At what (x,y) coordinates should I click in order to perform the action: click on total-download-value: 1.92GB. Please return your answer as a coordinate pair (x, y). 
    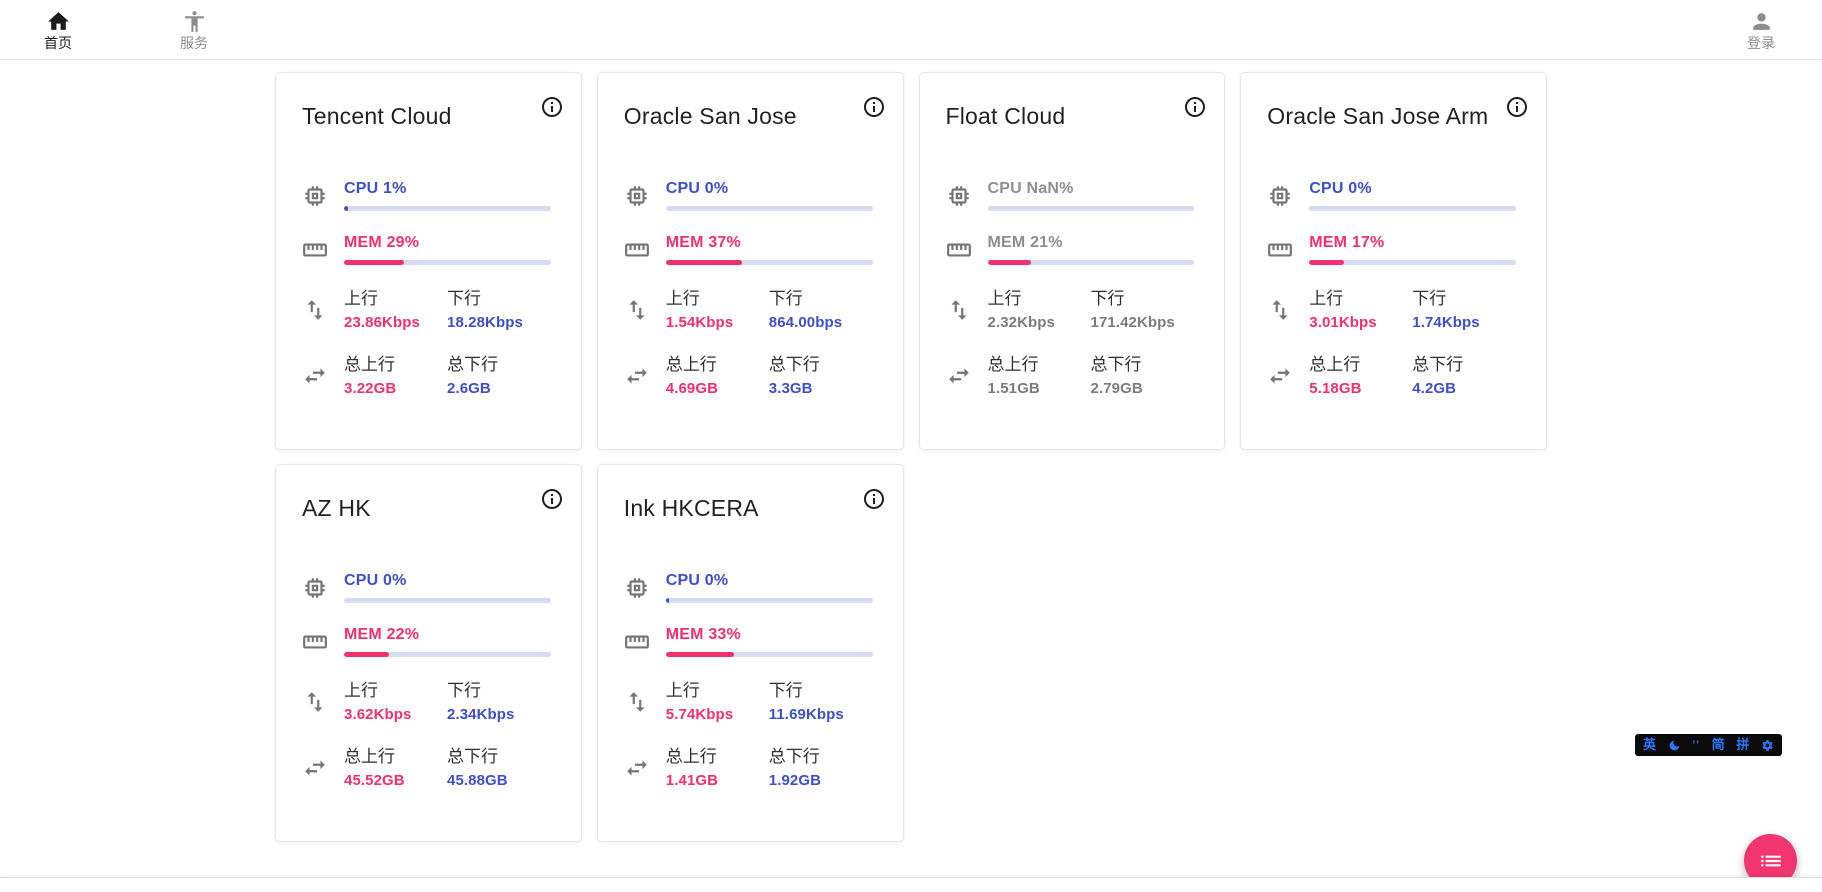
    Looking at the image, I should click on (795, 780).